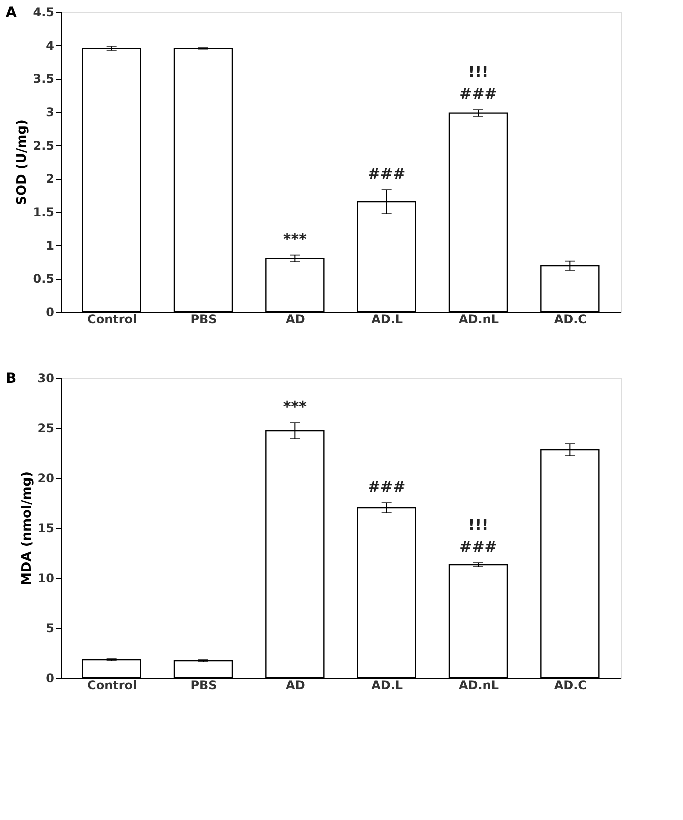  Describe the element at coordinates (50, 45) in the screenshot. I see `y-tick-label: 4` at that location.